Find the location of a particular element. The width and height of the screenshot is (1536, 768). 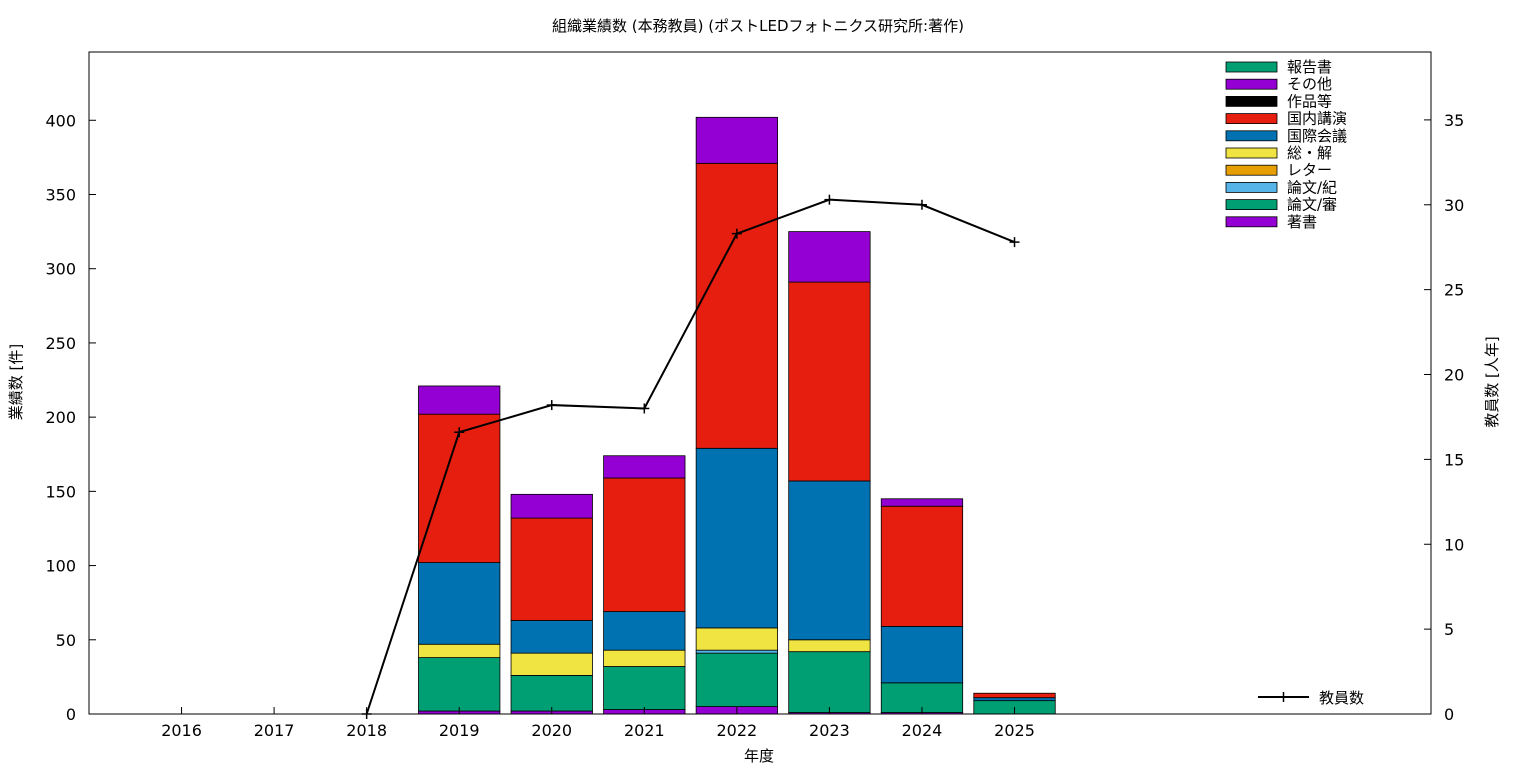

x-tick-label: 2021 is located at coordinates (644, 730).